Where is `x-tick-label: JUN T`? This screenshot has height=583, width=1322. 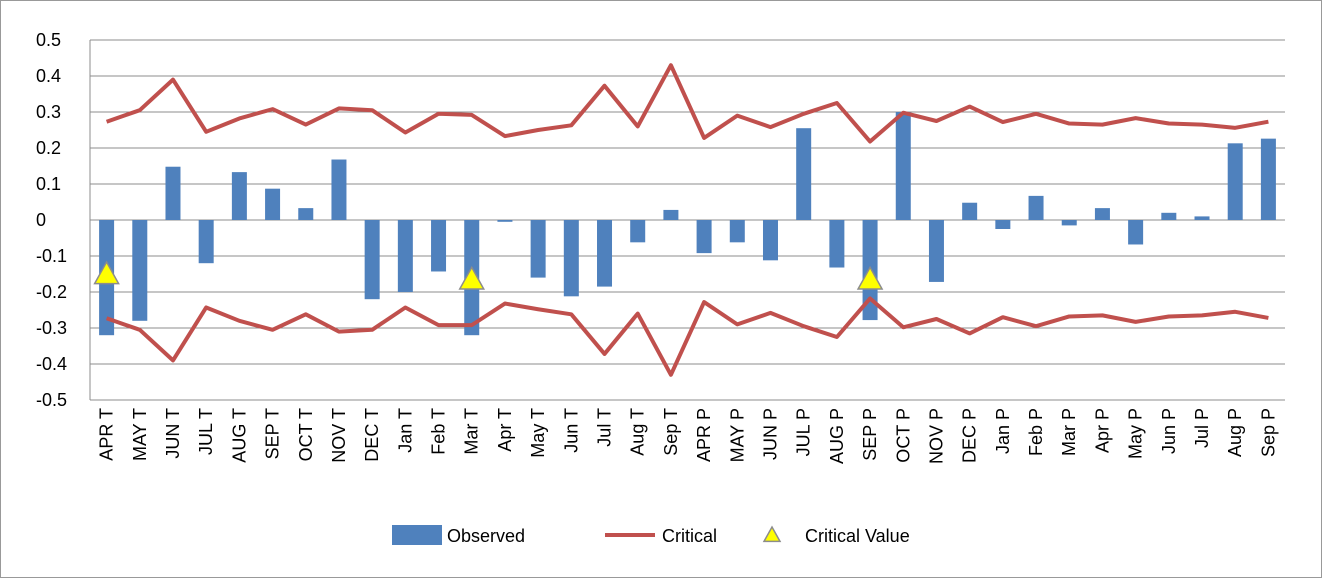
x-tick-label: JUN T is located at coordinates (173, 433).